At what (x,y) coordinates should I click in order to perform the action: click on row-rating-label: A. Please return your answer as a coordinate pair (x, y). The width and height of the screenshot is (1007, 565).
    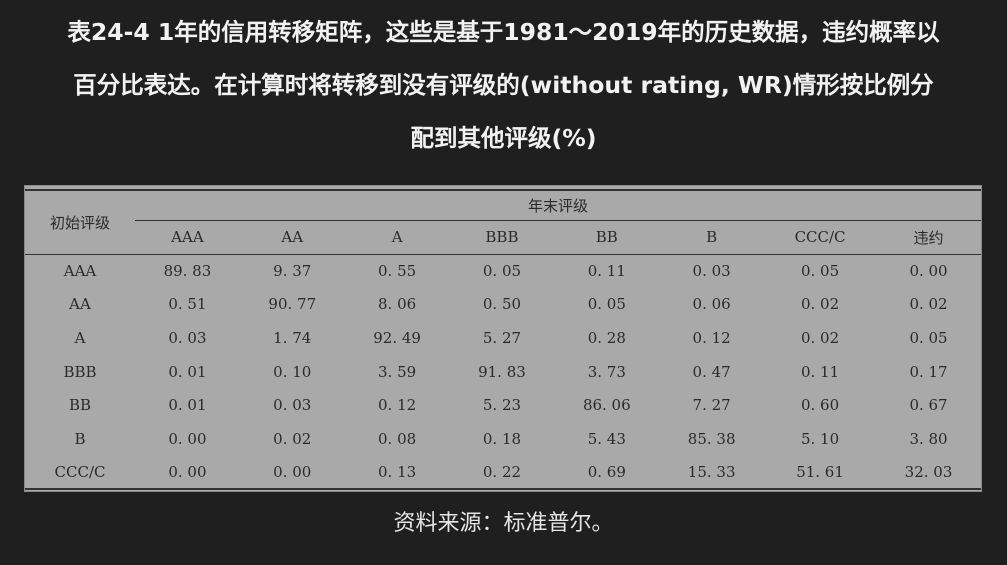
    Looking at the image, I should click on (80, 337).